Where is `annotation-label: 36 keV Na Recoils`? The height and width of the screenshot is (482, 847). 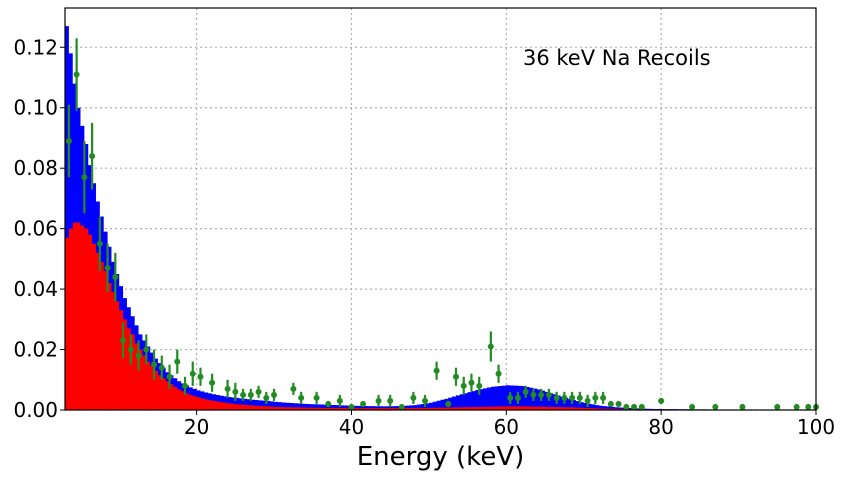
annotation-label: 36 keV Na Recoils is located at coordinates (617, 58).